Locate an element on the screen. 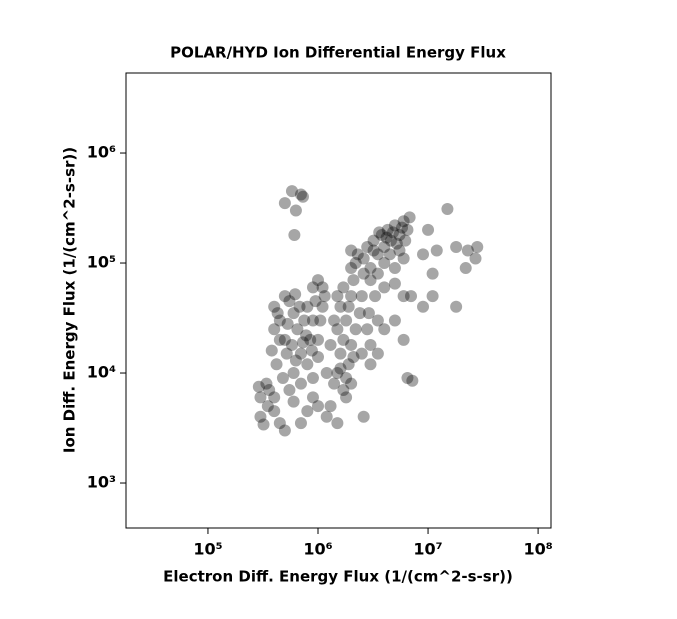  x-tick-label: 10⁸ is located at coordinates (537, 549).